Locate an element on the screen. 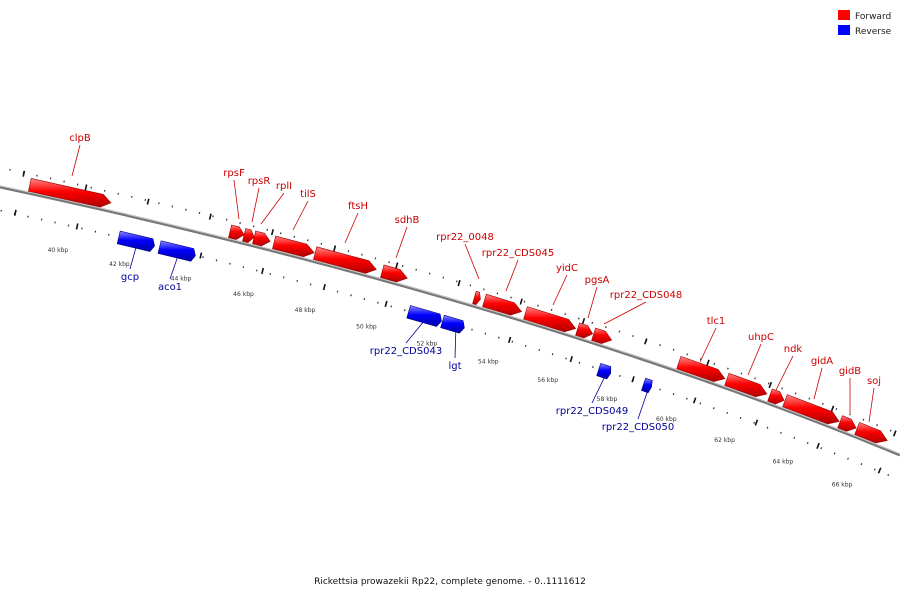  gene-feature-clpB is located at coordinates (70, 193).